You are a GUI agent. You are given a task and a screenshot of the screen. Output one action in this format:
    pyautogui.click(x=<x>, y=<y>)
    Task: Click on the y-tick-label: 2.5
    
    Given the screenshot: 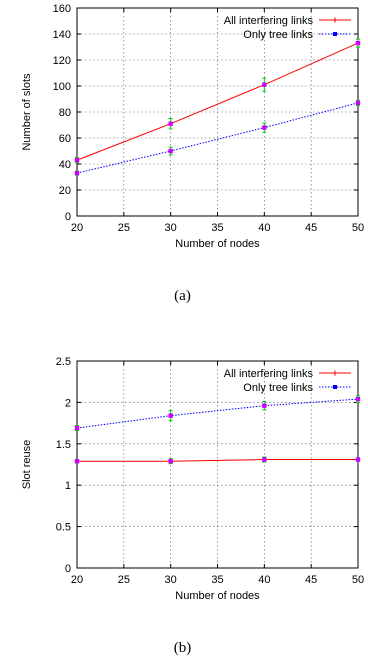 What is the action you would take?
    pyautogui.click(x=63, y=362)
    